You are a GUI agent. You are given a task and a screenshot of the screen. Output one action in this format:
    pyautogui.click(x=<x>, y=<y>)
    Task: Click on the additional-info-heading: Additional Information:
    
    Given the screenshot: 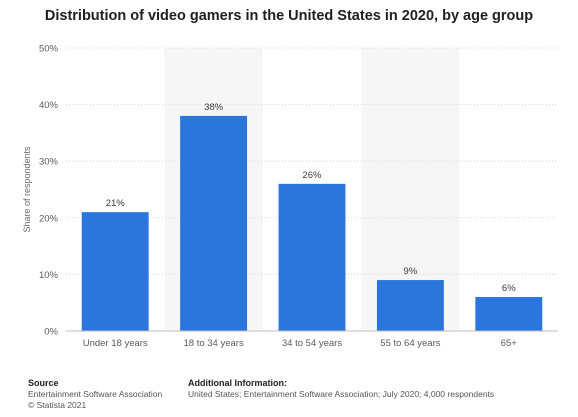 What is the action you would take?
    pyautogui.click(x=237, y=383)
    